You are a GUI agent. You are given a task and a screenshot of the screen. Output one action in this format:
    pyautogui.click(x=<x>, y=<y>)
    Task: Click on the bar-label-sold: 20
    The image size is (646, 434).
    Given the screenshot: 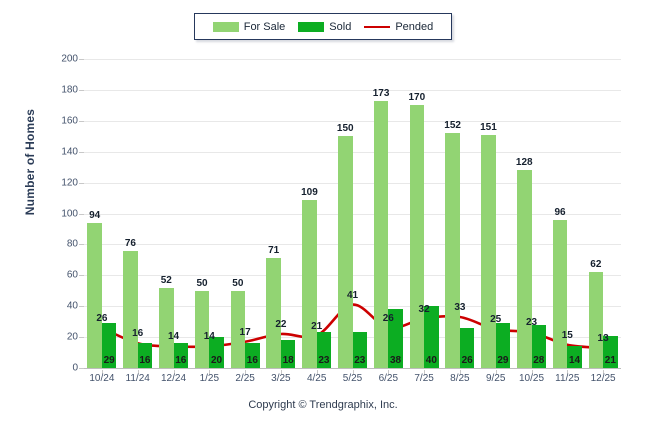 What is the action you would take?
    pyautogui.click(x=216, y=360)
    